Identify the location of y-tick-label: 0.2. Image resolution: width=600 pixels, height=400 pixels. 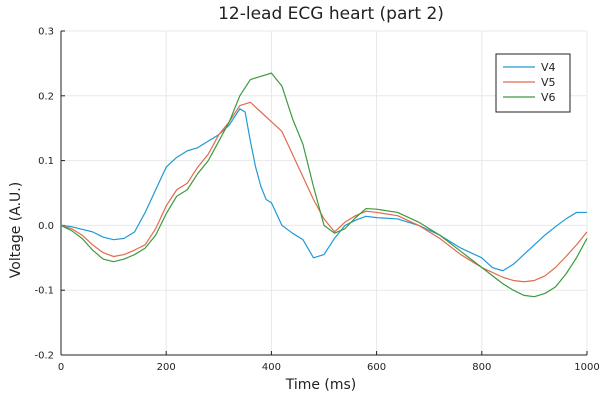
(46, 96).